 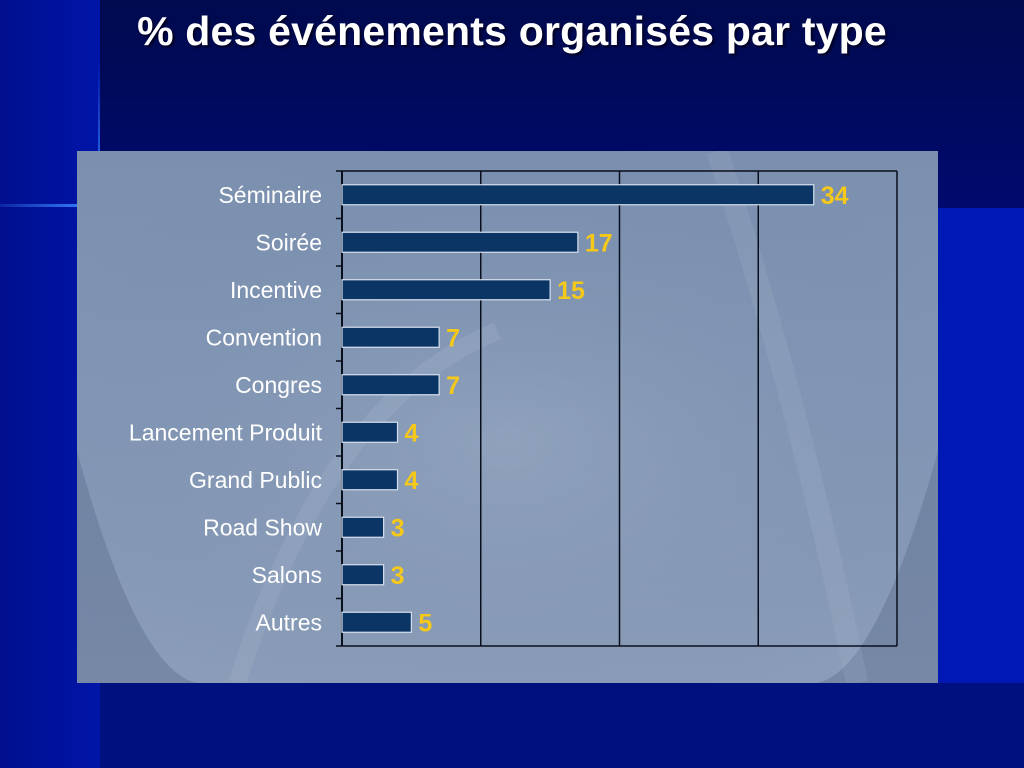 I want to click on decorative-horizontal-line, so click(x=50, y=205).